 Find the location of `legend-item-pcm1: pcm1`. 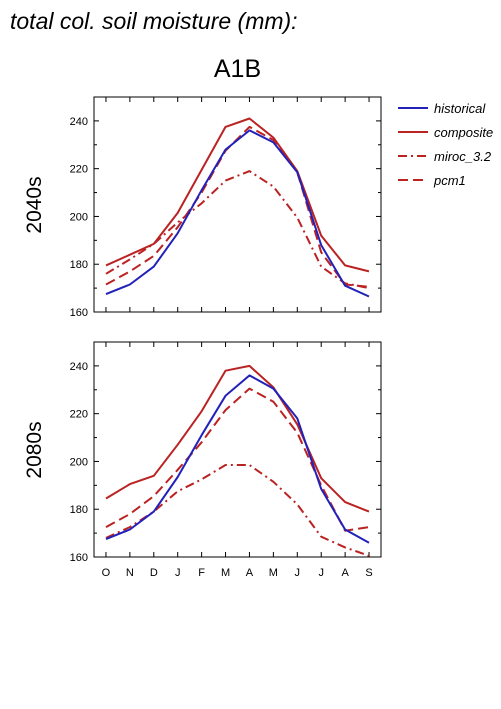

legend-item-pcm1: pcm1 is located at coordinates (445, 180).